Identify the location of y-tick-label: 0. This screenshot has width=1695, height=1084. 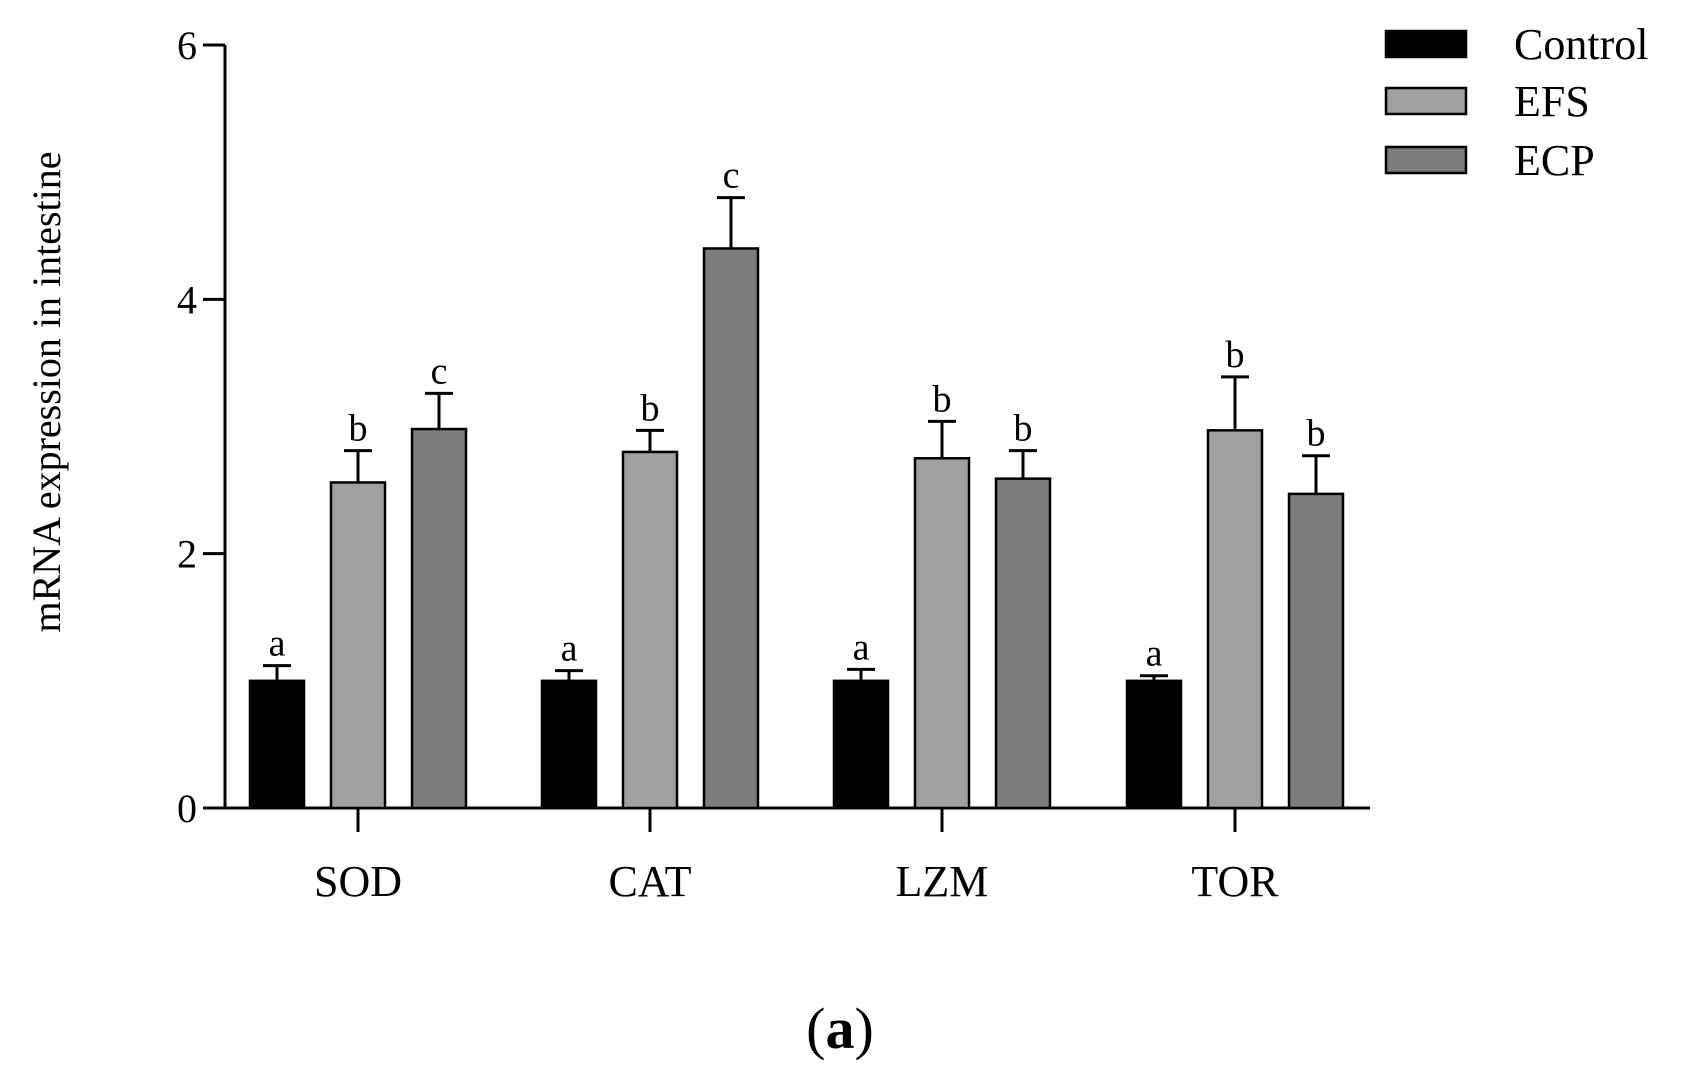
(187, 808).